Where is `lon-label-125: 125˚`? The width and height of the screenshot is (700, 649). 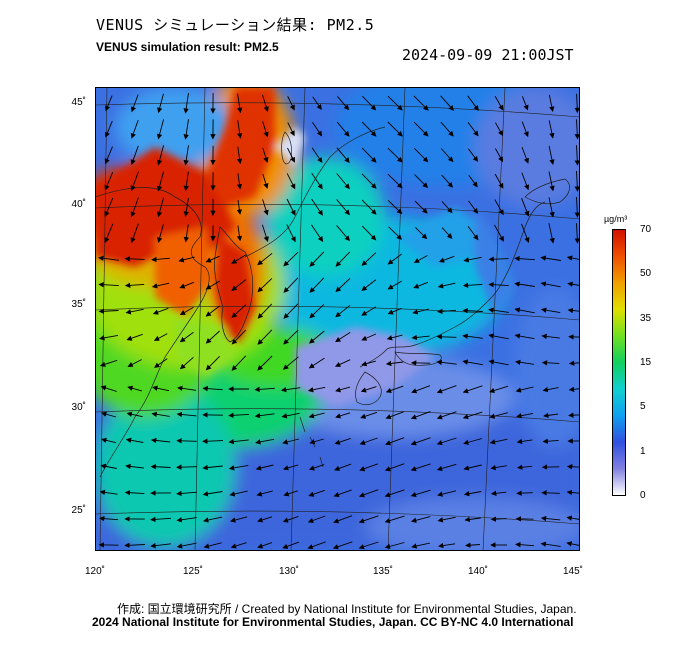
lon-label-125: 125˚ is located at coordinates (192, 571).